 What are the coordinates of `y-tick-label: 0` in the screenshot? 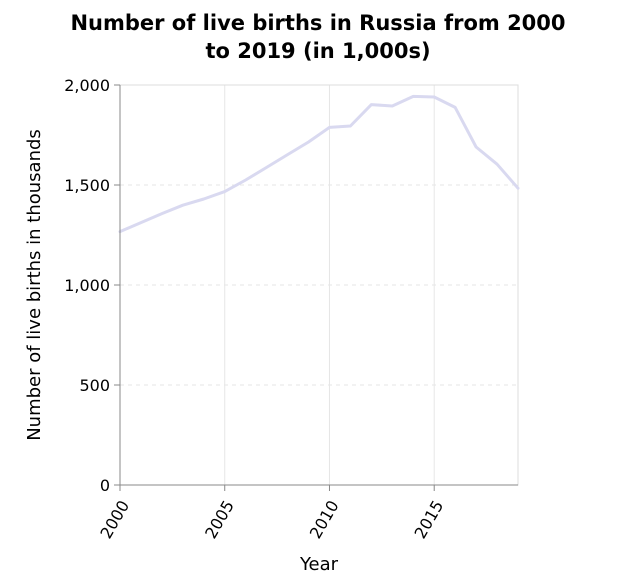 It's located at (105, 485).